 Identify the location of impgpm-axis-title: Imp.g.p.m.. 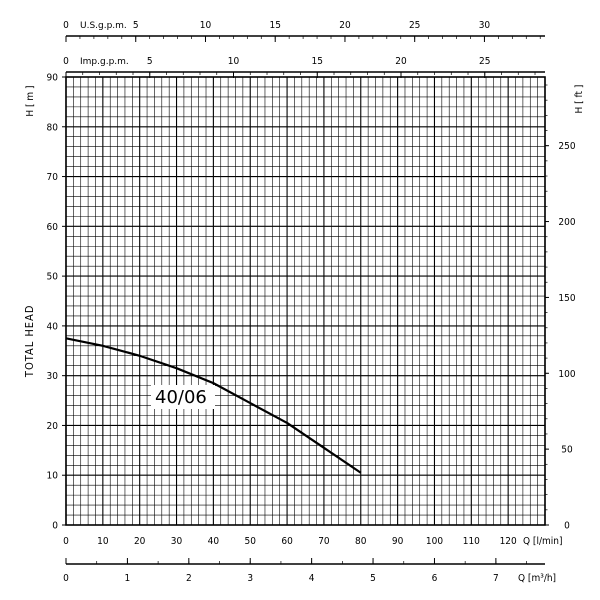
(104, 62).